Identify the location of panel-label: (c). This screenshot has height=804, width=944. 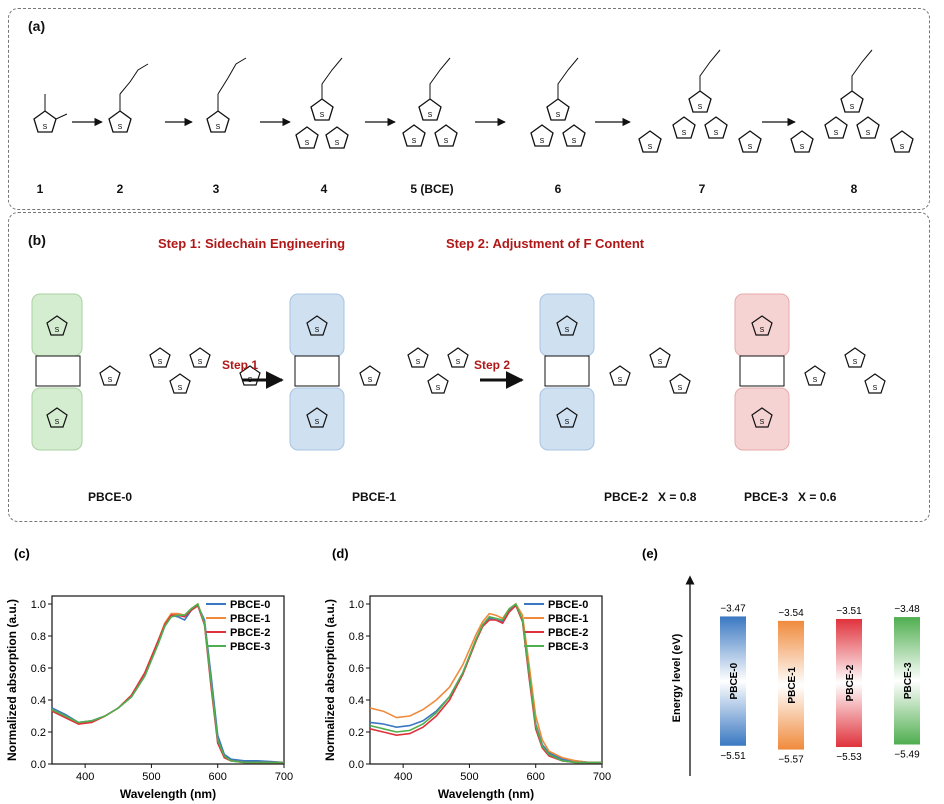
(22, 553).